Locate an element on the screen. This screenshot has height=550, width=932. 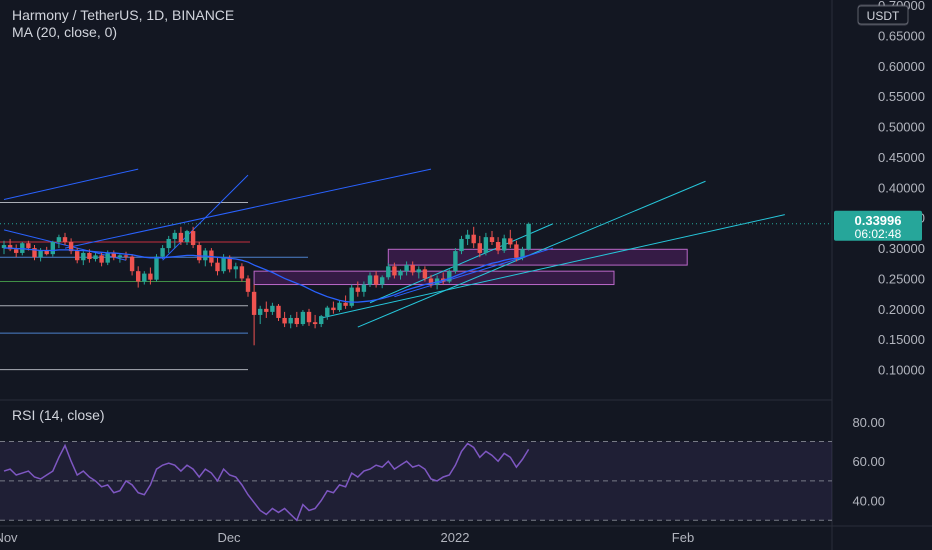
last-price-tag is located at coordinates (878, 225).